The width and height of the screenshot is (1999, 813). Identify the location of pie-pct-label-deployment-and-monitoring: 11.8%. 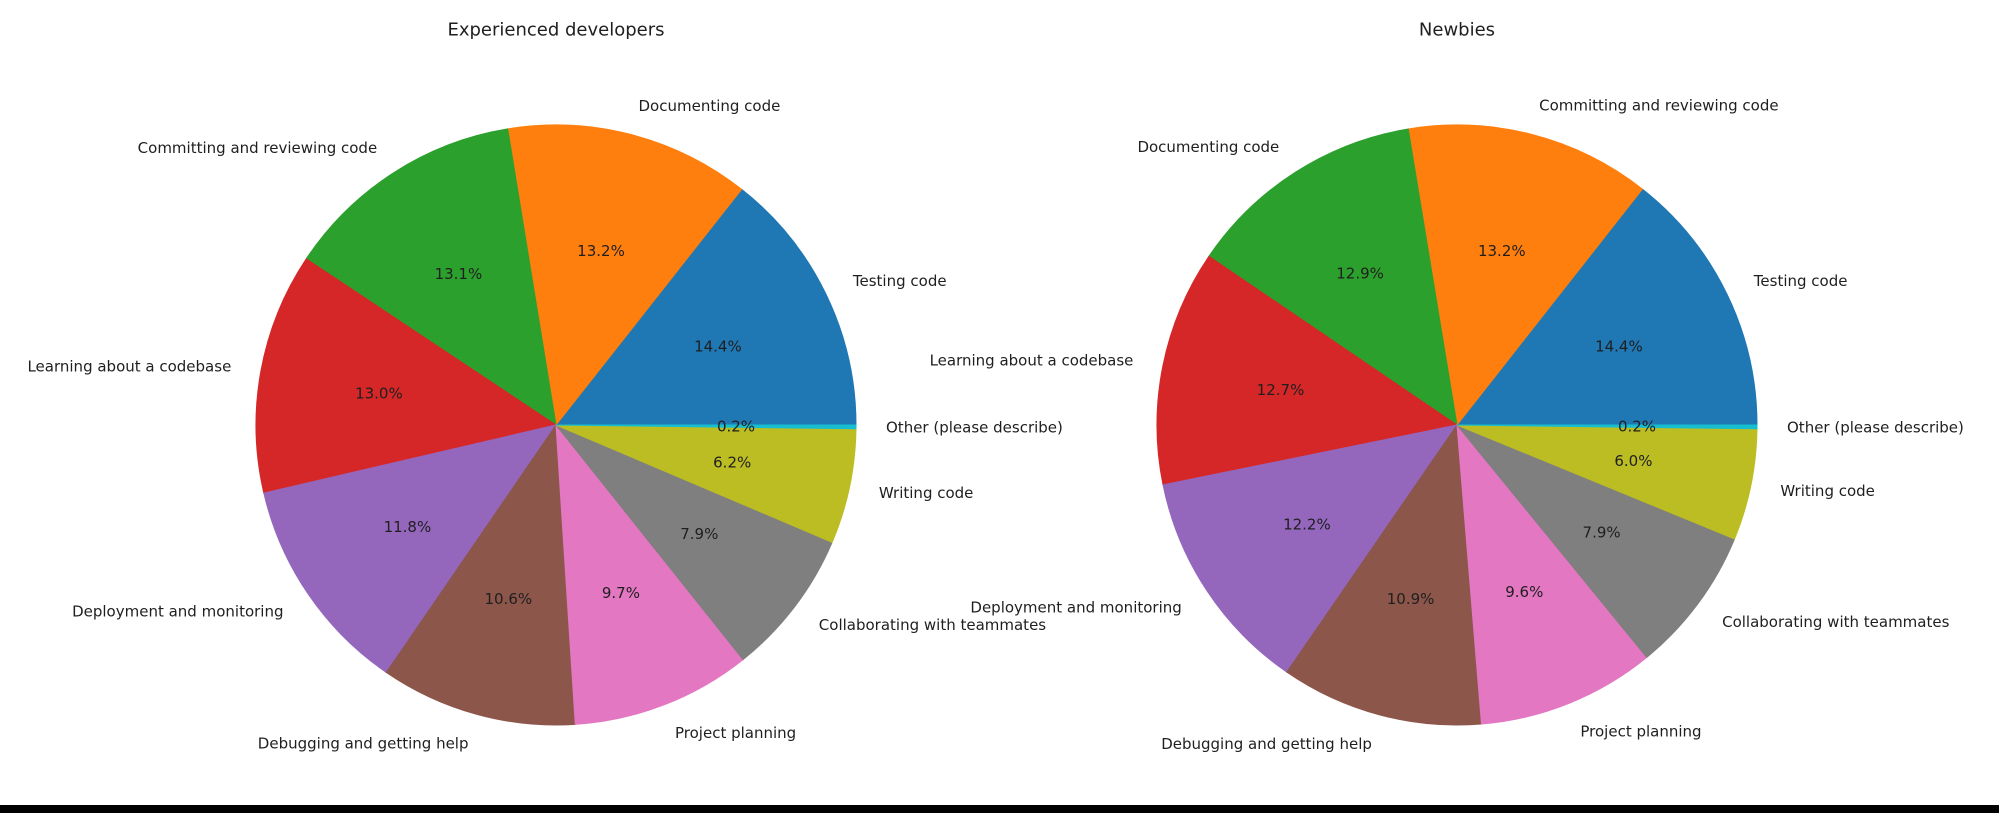
(408, 527).